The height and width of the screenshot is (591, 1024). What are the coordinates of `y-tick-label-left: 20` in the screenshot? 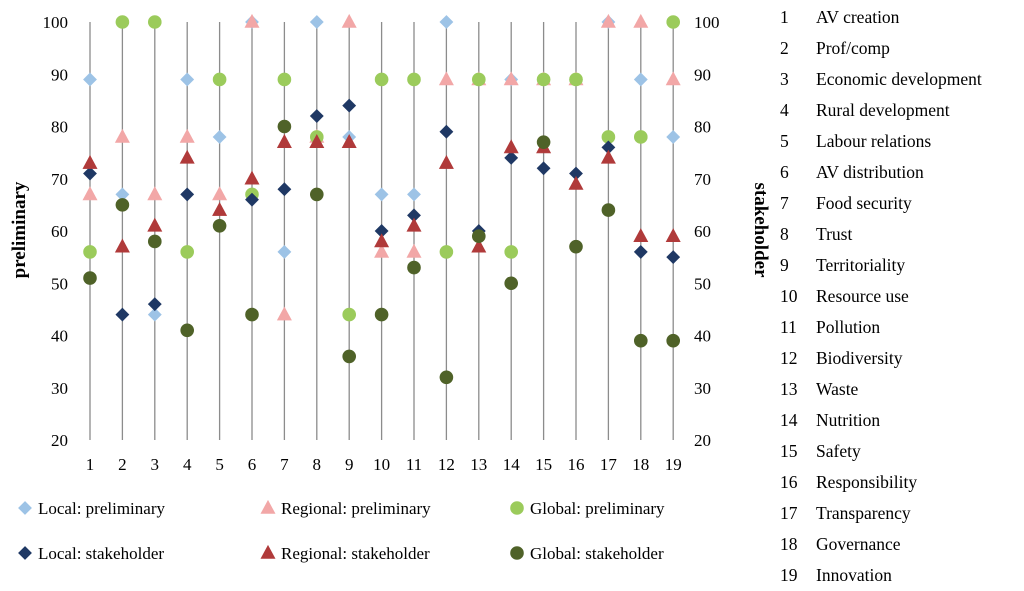 It's located at (59, 440).